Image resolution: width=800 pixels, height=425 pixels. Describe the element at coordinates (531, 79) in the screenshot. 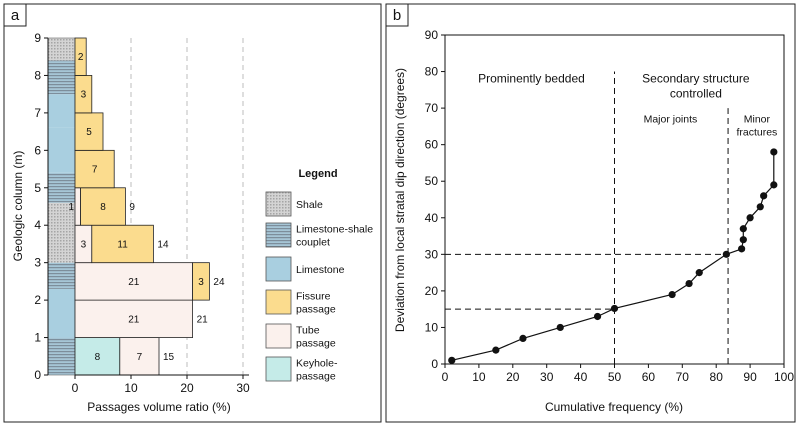

I see `annotation-bedded: Prominently bedded` at that location.